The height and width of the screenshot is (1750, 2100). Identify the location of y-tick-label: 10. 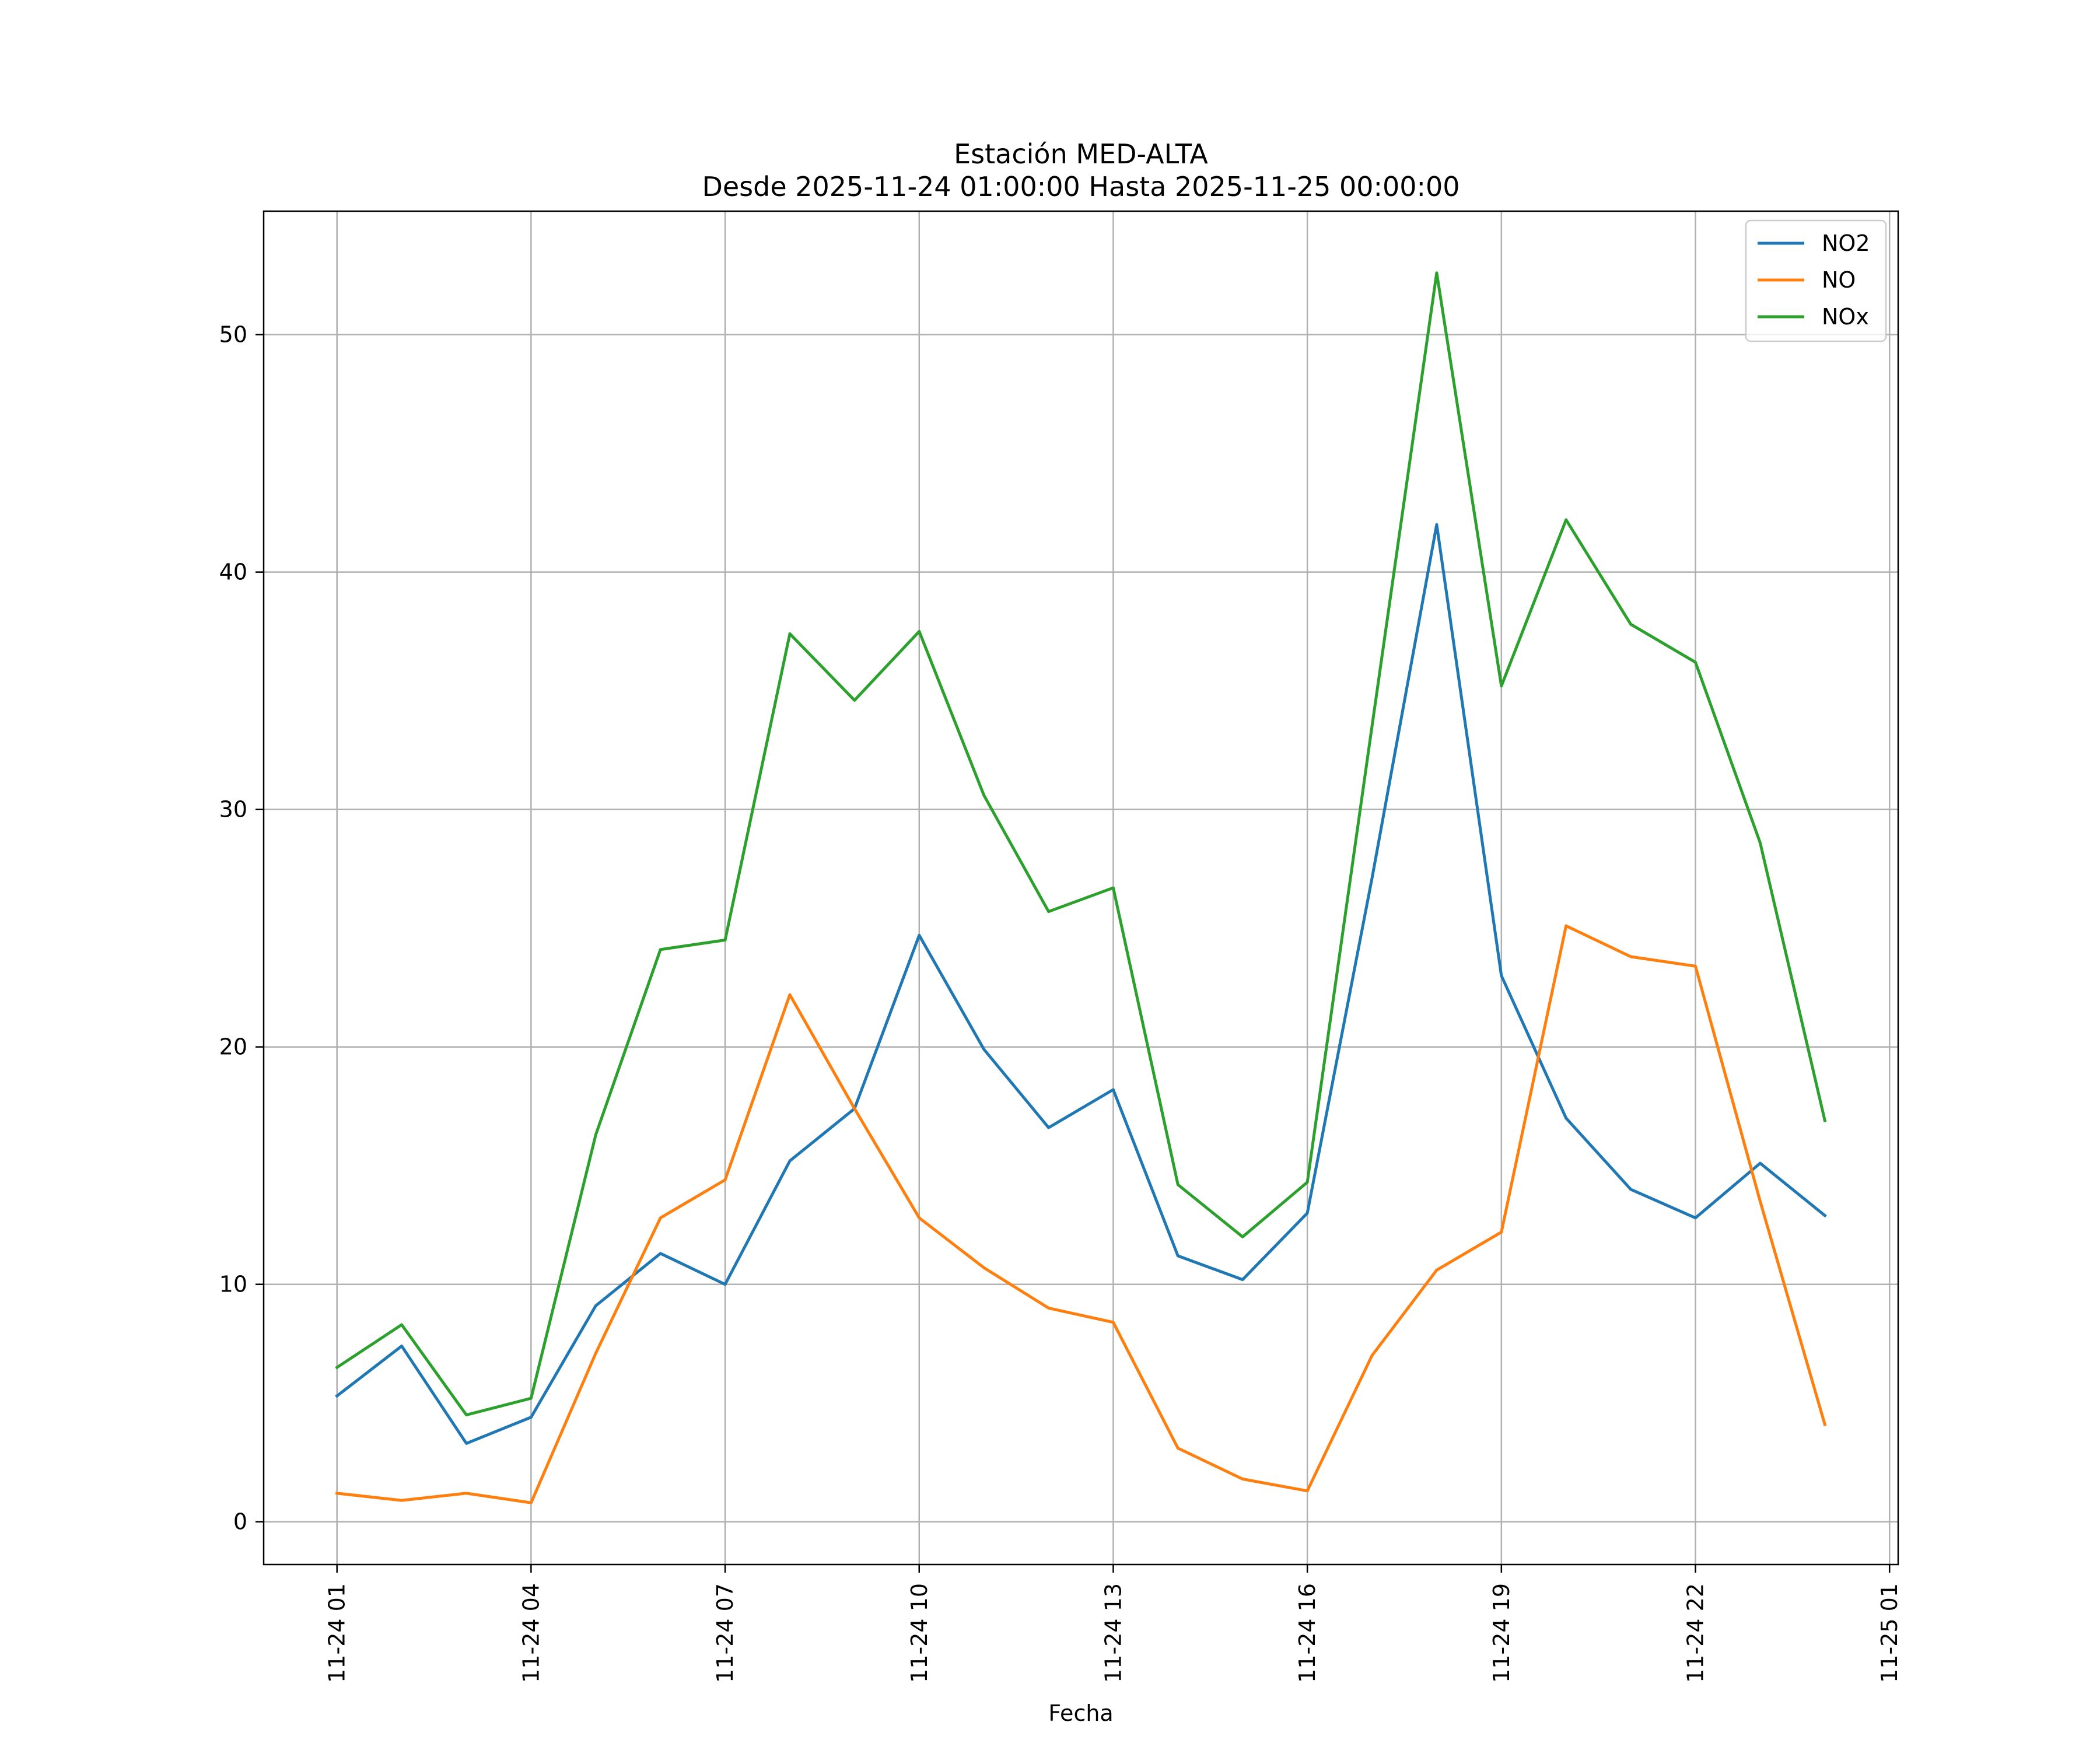
(233, 1284).